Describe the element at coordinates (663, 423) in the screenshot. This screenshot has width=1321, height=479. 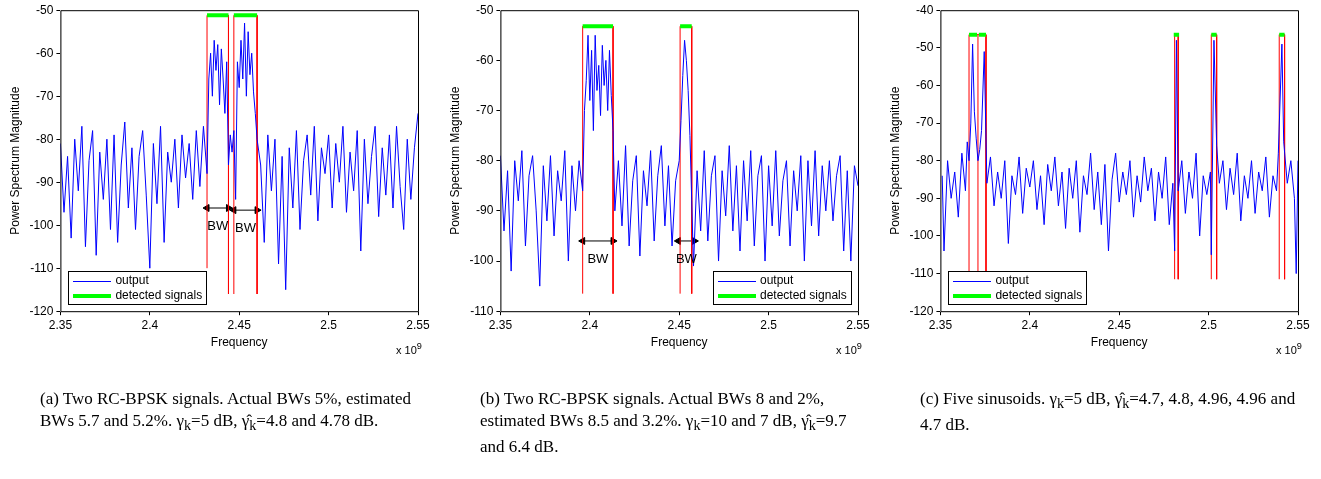
I see `text: (b) Two RC-BPSK signals. Actual BWs 8 and 2%, estimated BWs 8.5 and 3.2%. γ$_{k}$=10 and 7 dB, γ̂$_{k}$=9.7 and 6.4 dB.` at that location.